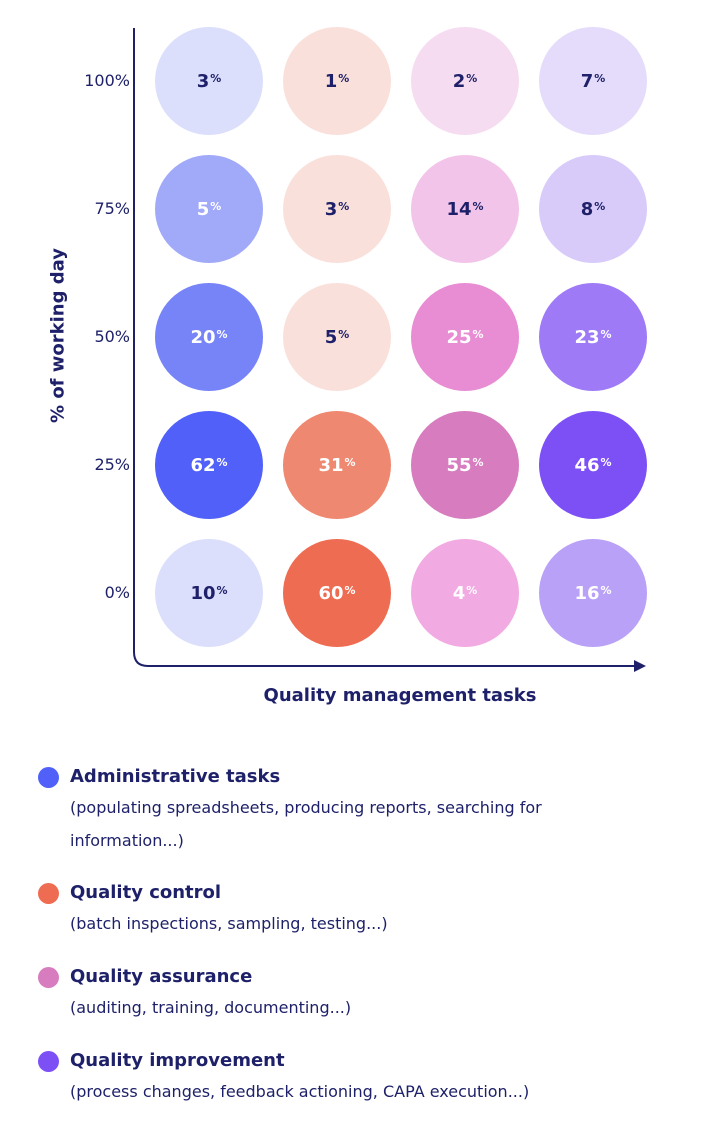 The image size is (716, 1130). I want to click on bubble: 60%, so click(337, 593).